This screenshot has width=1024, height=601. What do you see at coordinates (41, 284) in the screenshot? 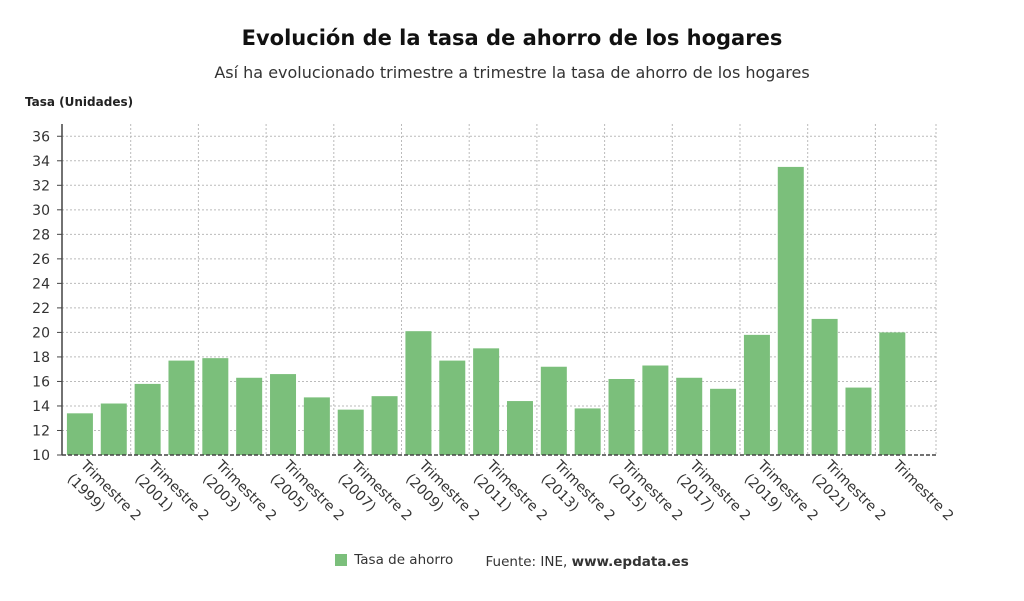
I see `y-tick-label: 24` at bounding box center [41, 284].